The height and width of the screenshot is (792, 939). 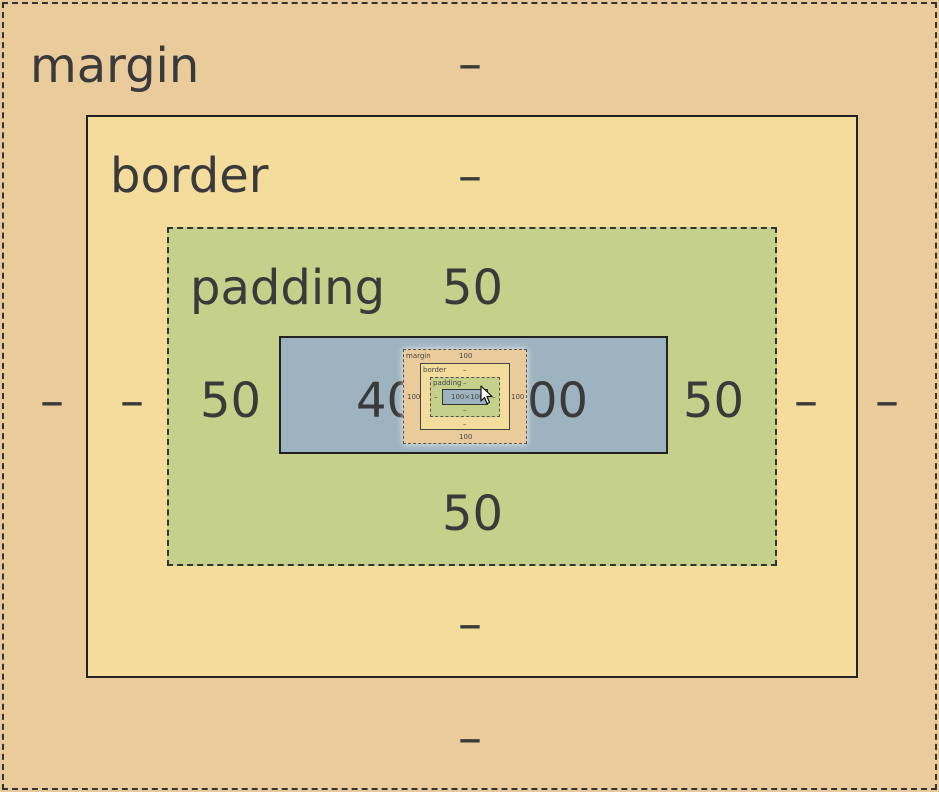 What do you see at coordinates (115, 66) in the screenshot?
I see `margin-label: margin` at bounding box center [115, 66].